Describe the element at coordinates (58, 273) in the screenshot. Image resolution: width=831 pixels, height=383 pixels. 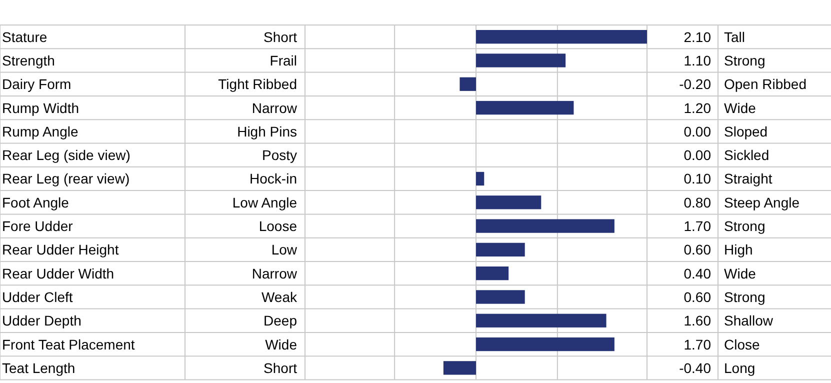
I see `y-tick-label: Rear Udder Width` at that location.